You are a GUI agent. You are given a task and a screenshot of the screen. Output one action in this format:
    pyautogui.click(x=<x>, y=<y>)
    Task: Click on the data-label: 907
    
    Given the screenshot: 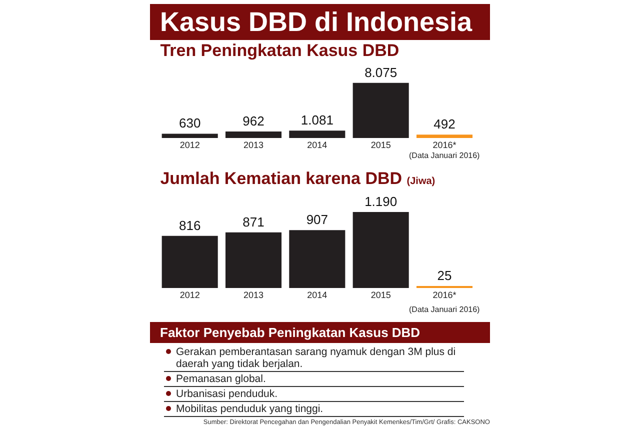 What is the action you would take?
    pyautogui.click(x=317, y=220)
    